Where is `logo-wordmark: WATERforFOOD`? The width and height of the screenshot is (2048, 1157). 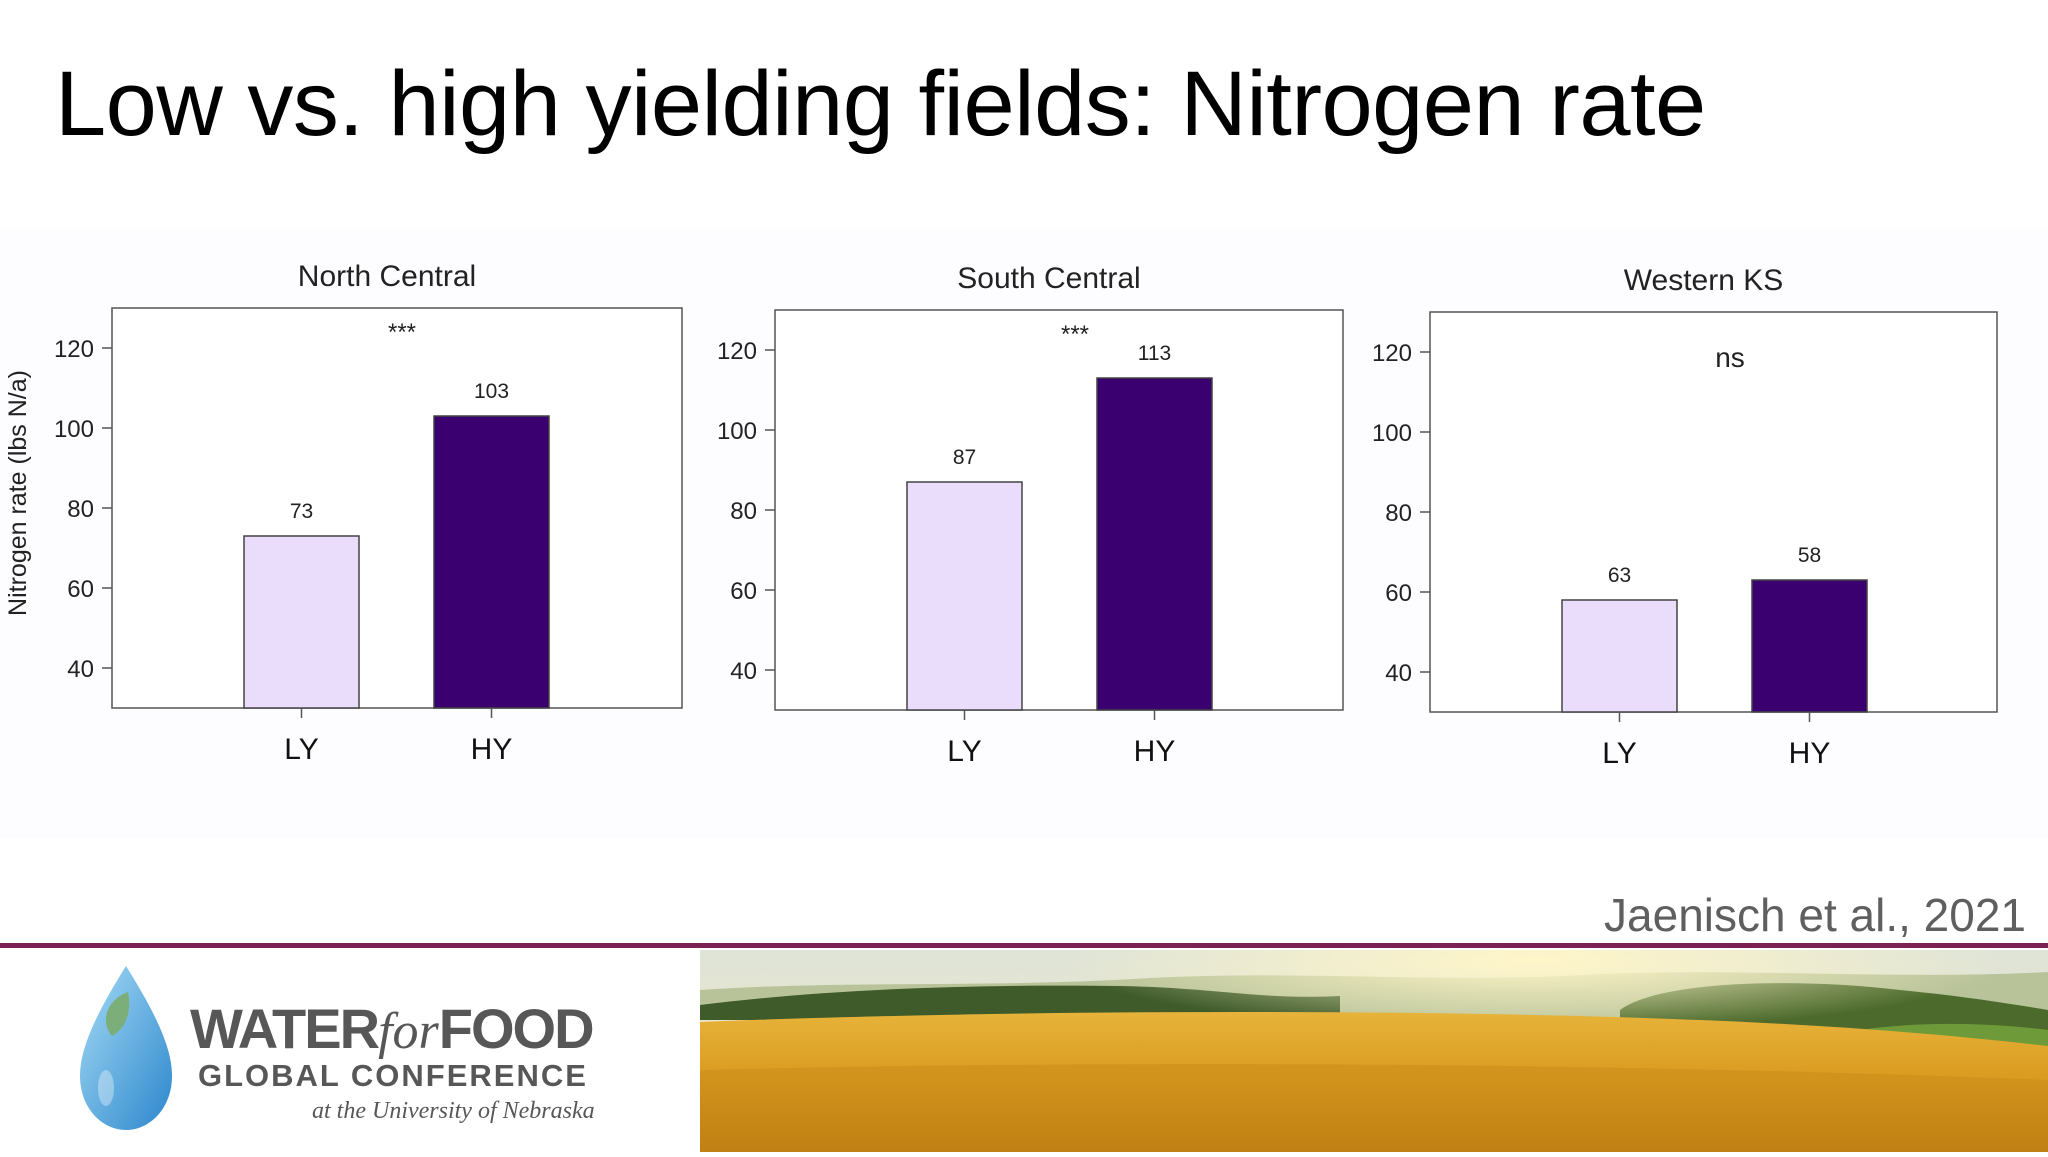
logo-wordmark: WATERforFOOD is located at coordinates (392, 1028).